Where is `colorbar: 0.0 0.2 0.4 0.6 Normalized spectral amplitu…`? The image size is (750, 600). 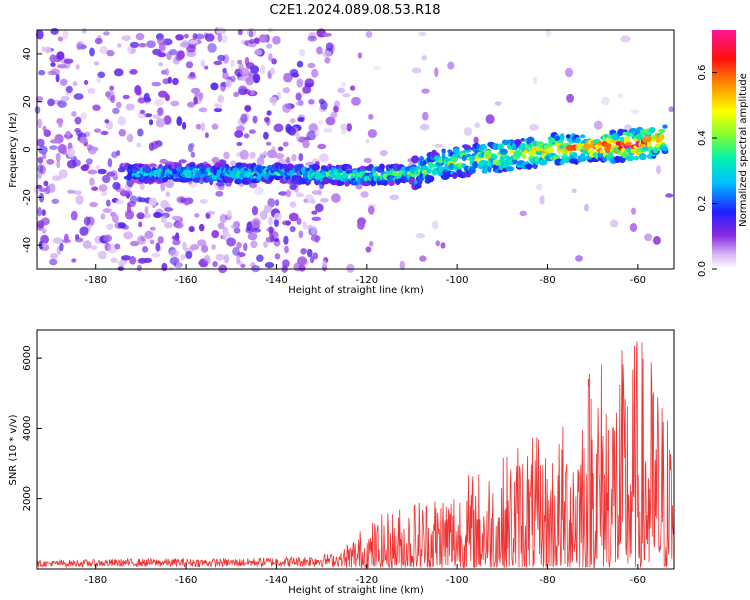 colorbar: 0.0 0.2 0.4 0.6 Normalized spectral amplitu… is located at coordinates (723, 153).